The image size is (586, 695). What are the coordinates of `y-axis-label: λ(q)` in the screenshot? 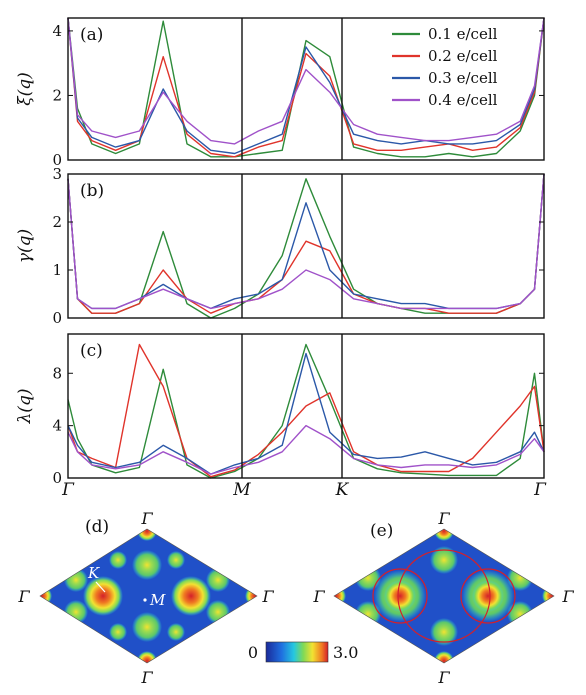 It's located at (25, 407).